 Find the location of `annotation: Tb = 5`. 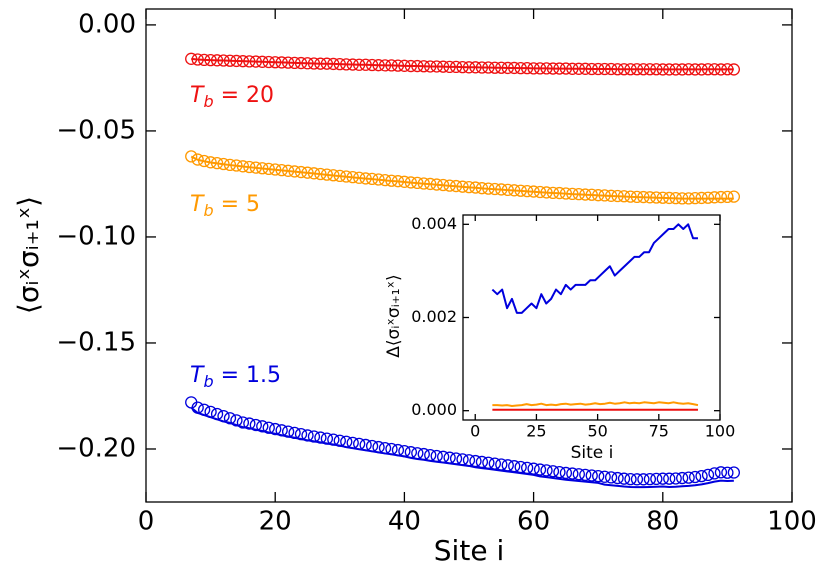

annotation: Tb = 5 is located at coordinates (225, 206).